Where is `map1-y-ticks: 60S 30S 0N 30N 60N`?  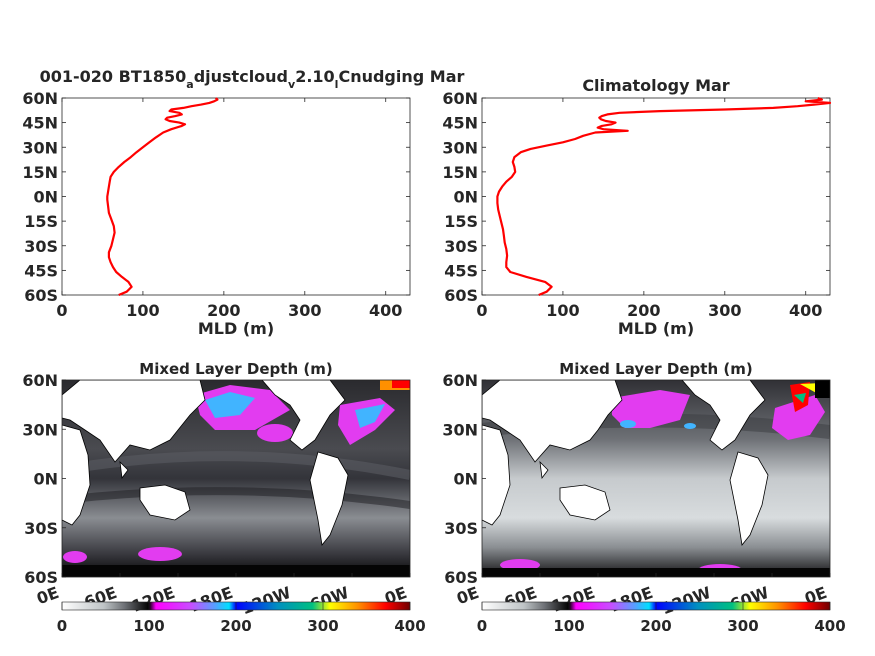
map1-y-ticks: 60S 30S 0N 30N 60N is located at coordinates (44, 479).